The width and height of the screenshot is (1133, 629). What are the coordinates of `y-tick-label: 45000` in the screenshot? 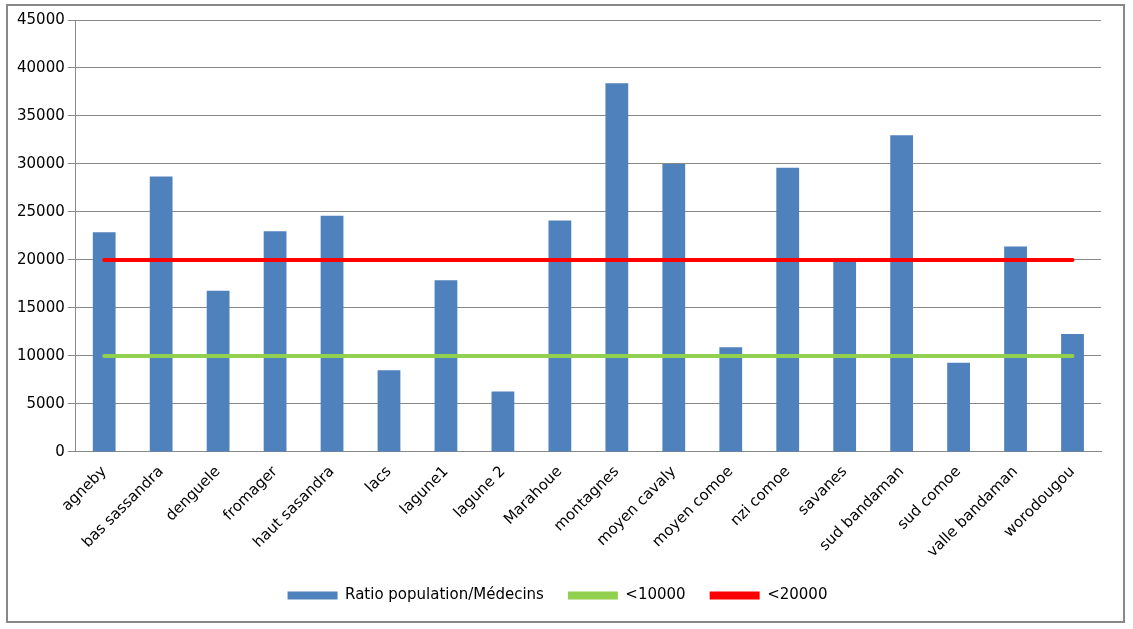 It's located at (41, 18).